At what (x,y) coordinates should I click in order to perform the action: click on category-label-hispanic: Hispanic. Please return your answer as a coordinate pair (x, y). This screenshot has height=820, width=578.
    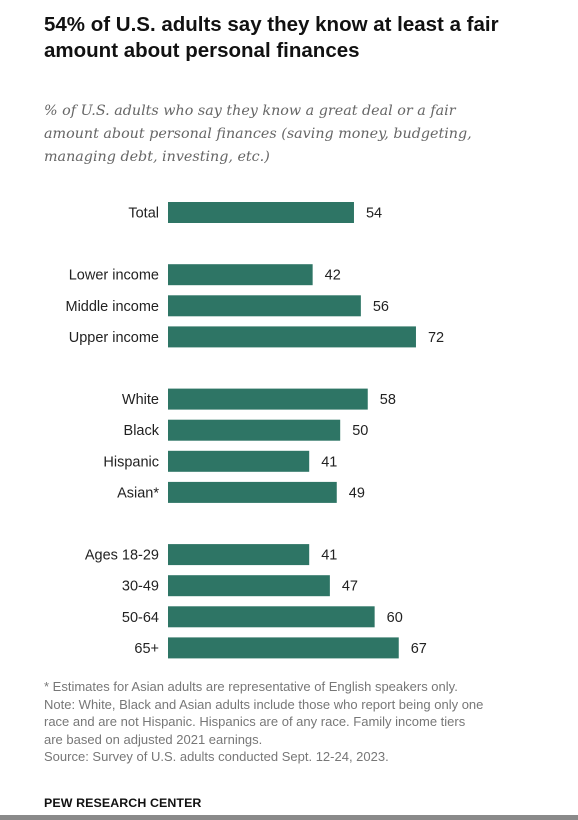
    Looking at the image, I should click on (131, 462).